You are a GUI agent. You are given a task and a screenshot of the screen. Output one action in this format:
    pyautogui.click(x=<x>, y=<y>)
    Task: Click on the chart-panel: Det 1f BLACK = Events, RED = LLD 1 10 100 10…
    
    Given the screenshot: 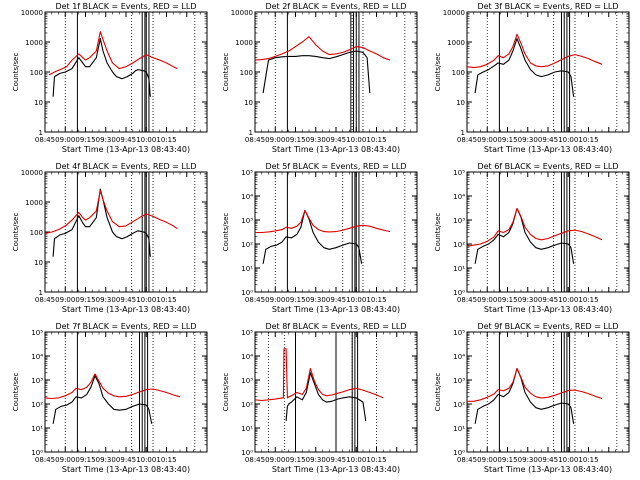 What is the action you would take?
    pyautogui.click(x=110, y=78)
    